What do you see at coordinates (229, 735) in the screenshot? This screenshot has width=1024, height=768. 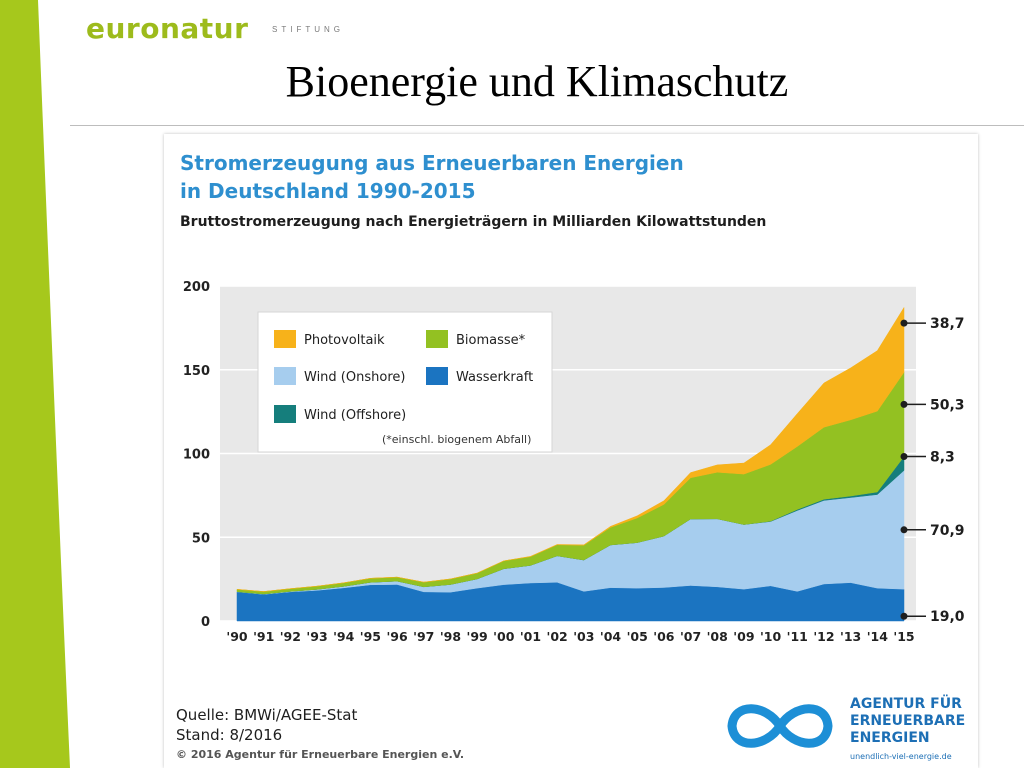 I see `stand-note: Stand: 8/2016` at bounding box center [229, 735].